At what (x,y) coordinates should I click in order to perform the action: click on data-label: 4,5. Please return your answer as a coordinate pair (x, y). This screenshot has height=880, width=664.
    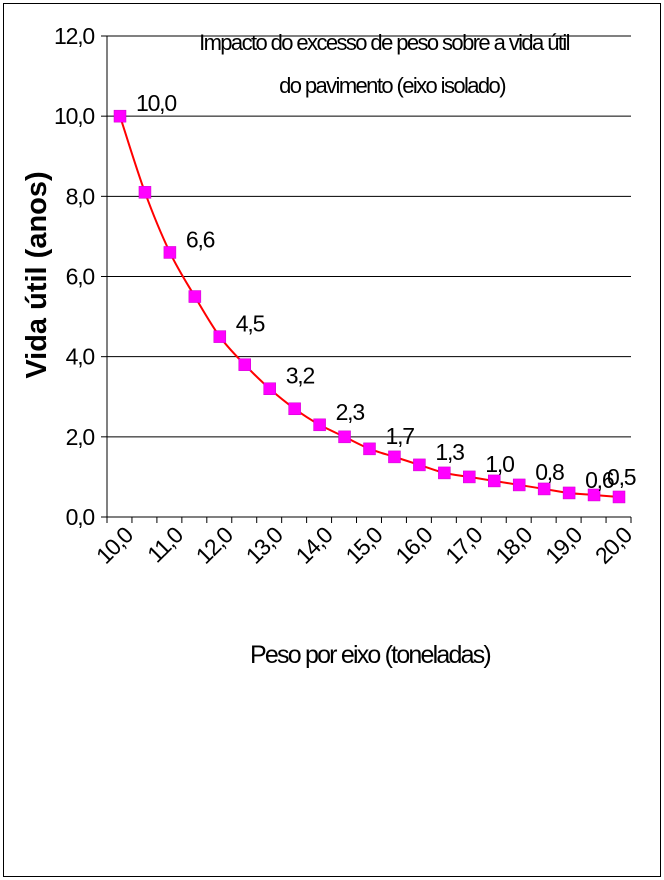
    Looking at the image, I should click on (250, 324).